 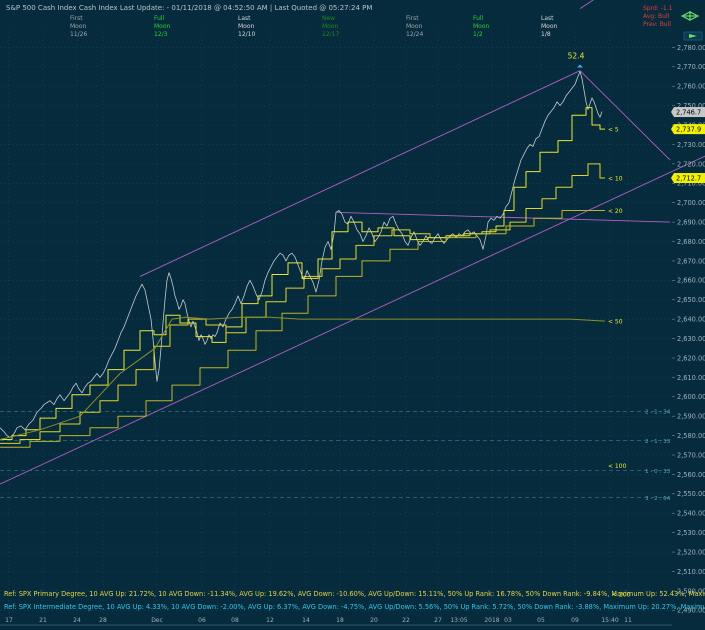 What do you see at coordinates (691, 358) in the screenshot?
I see `y-tick-label: 2,620.000` at bounding box center [691, 358].